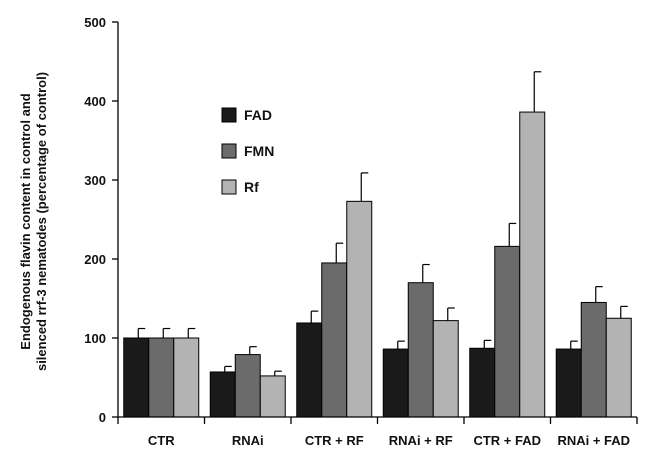 The height and width of the screenshot is (450, 650). I want to click on x-tick-label: RNAi, so click(248, 440).